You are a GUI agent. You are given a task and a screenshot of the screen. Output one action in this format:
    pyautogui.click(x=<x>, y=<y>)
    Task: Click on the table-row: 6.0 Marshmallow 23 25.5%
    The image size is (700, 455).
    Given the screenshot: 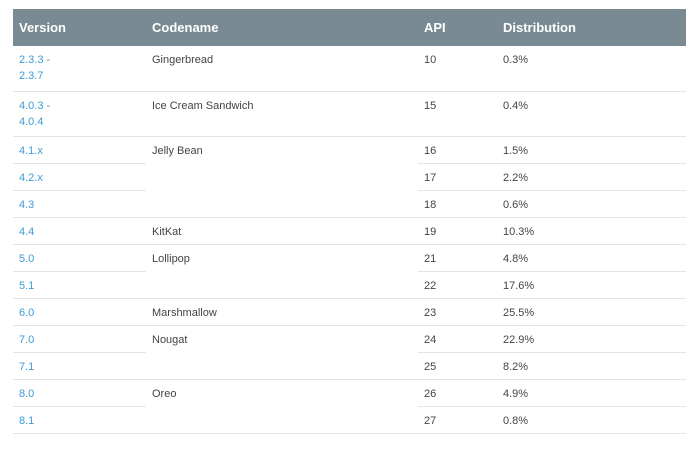 What is the action you would take?
    pyautogui.click(x=349, y=312)
    